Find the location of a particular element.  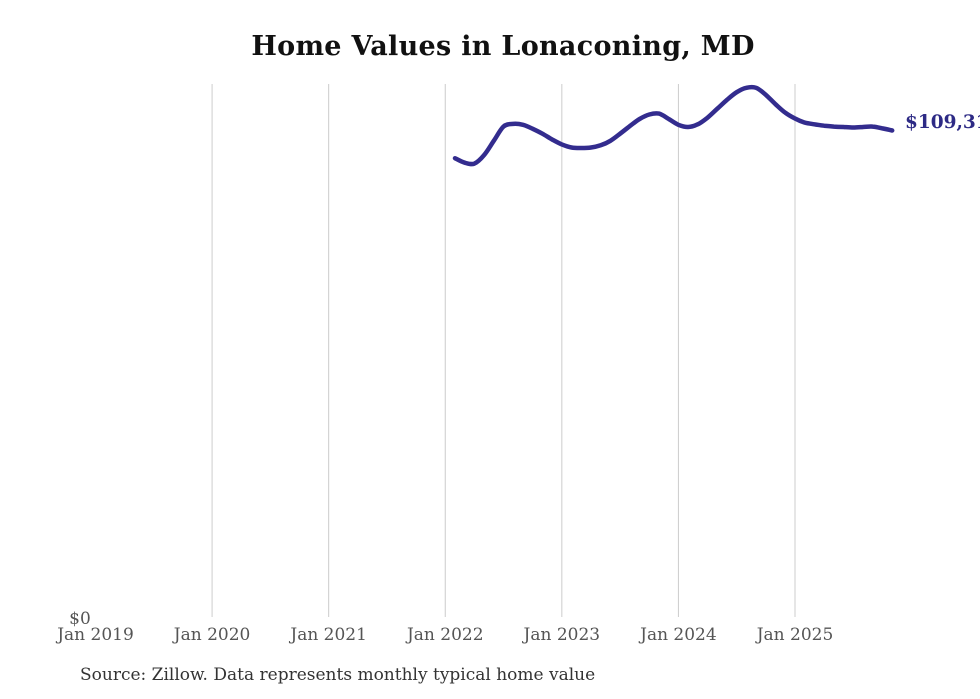

y-zero-label: $0 is located at coordinates (80, 619).